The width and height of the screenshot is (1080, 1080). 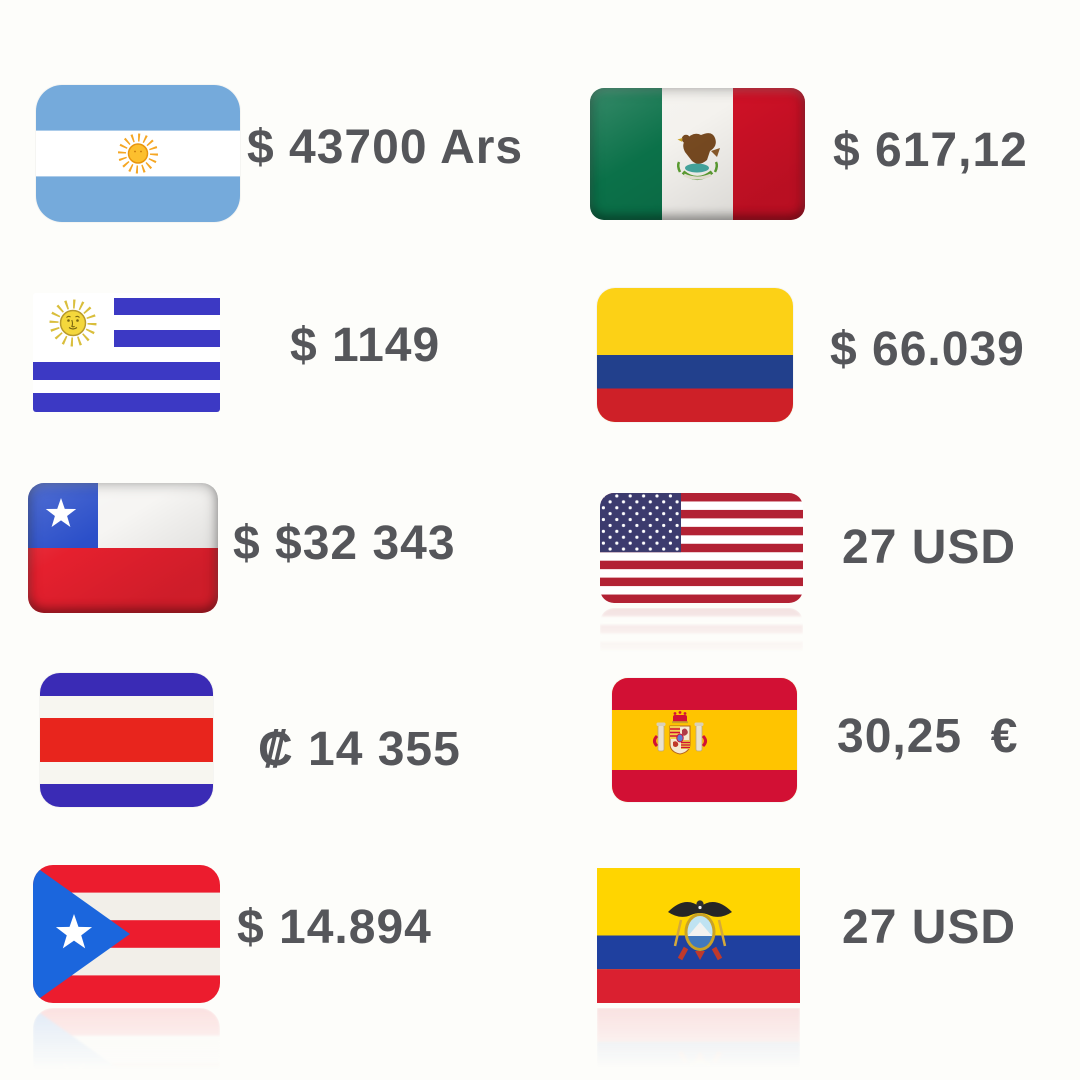 What do you see at coordinates (929, 927) in the screenshot?
I see `ecuador-price-label: 27 USD` at bounding box center [929, 927].